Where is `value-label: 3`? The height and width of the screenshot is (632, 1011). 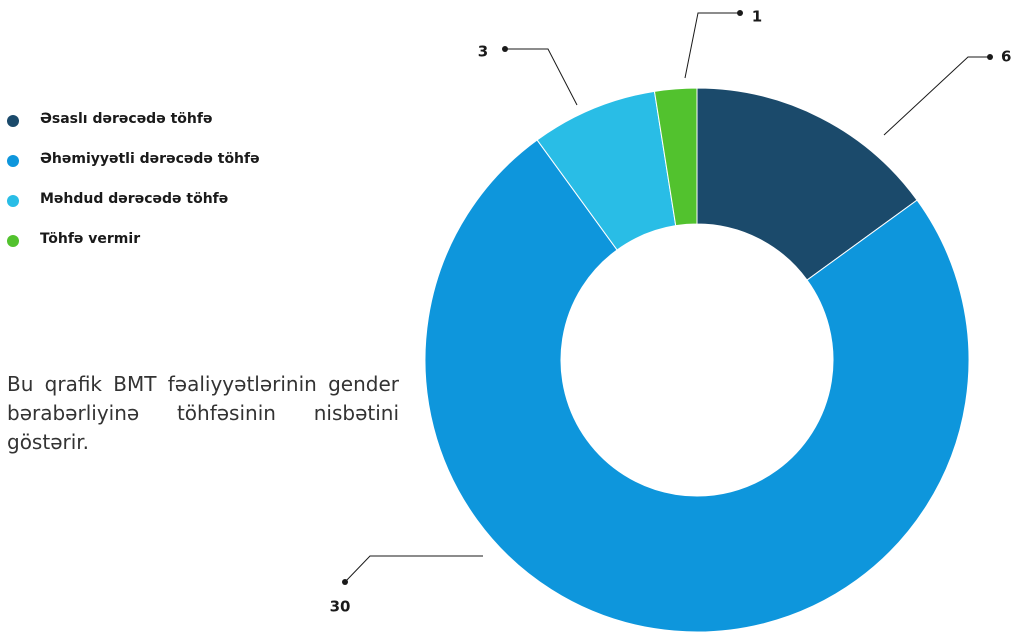 value-label: 3 is located at coordinates (483, 52).